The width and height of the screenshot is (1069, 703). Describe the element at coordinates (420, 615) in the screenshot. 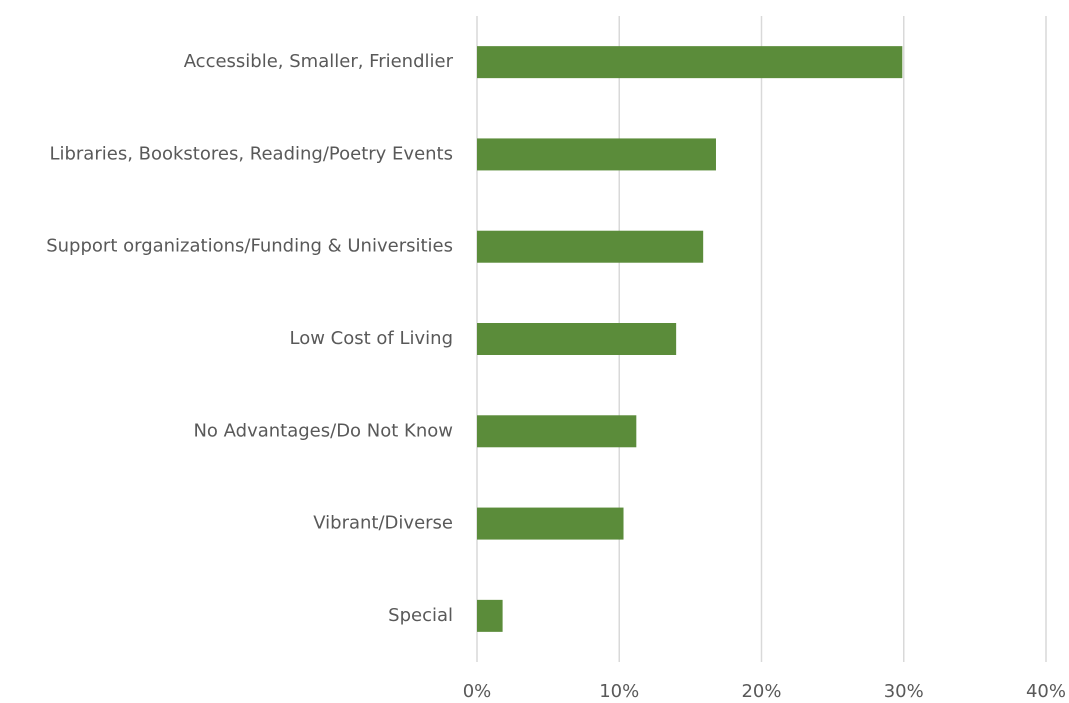

I see `y-tick-label: Special` at that location.